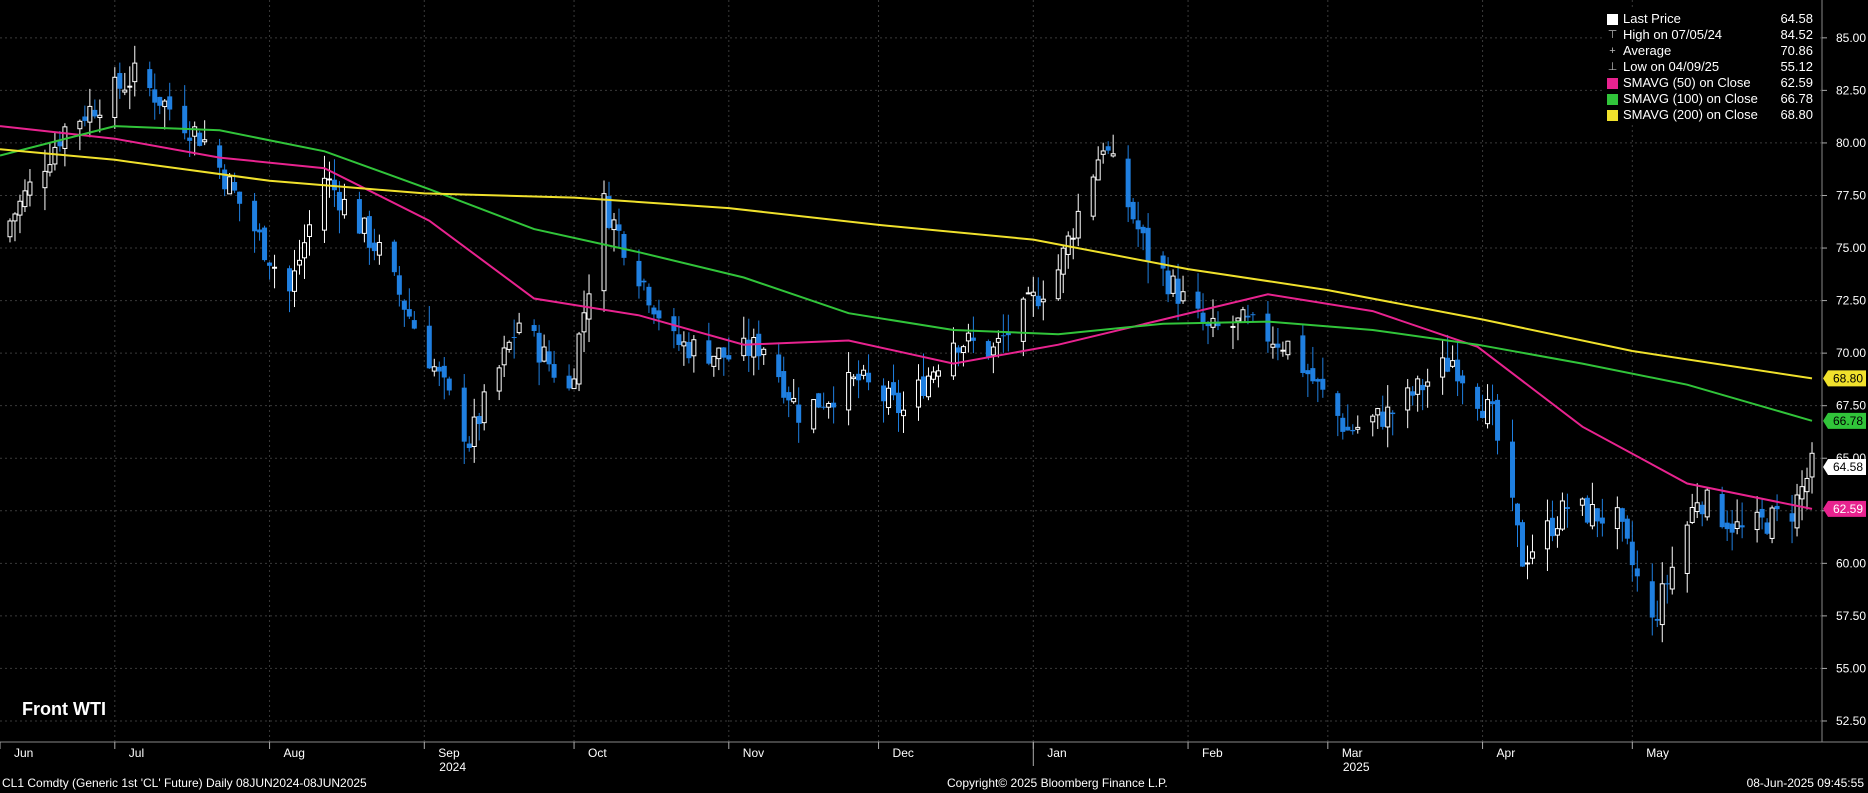 The height and width of the screenshot is (793, 1868). I want to click on x-tick-label: Mar, so click(1352, 753).